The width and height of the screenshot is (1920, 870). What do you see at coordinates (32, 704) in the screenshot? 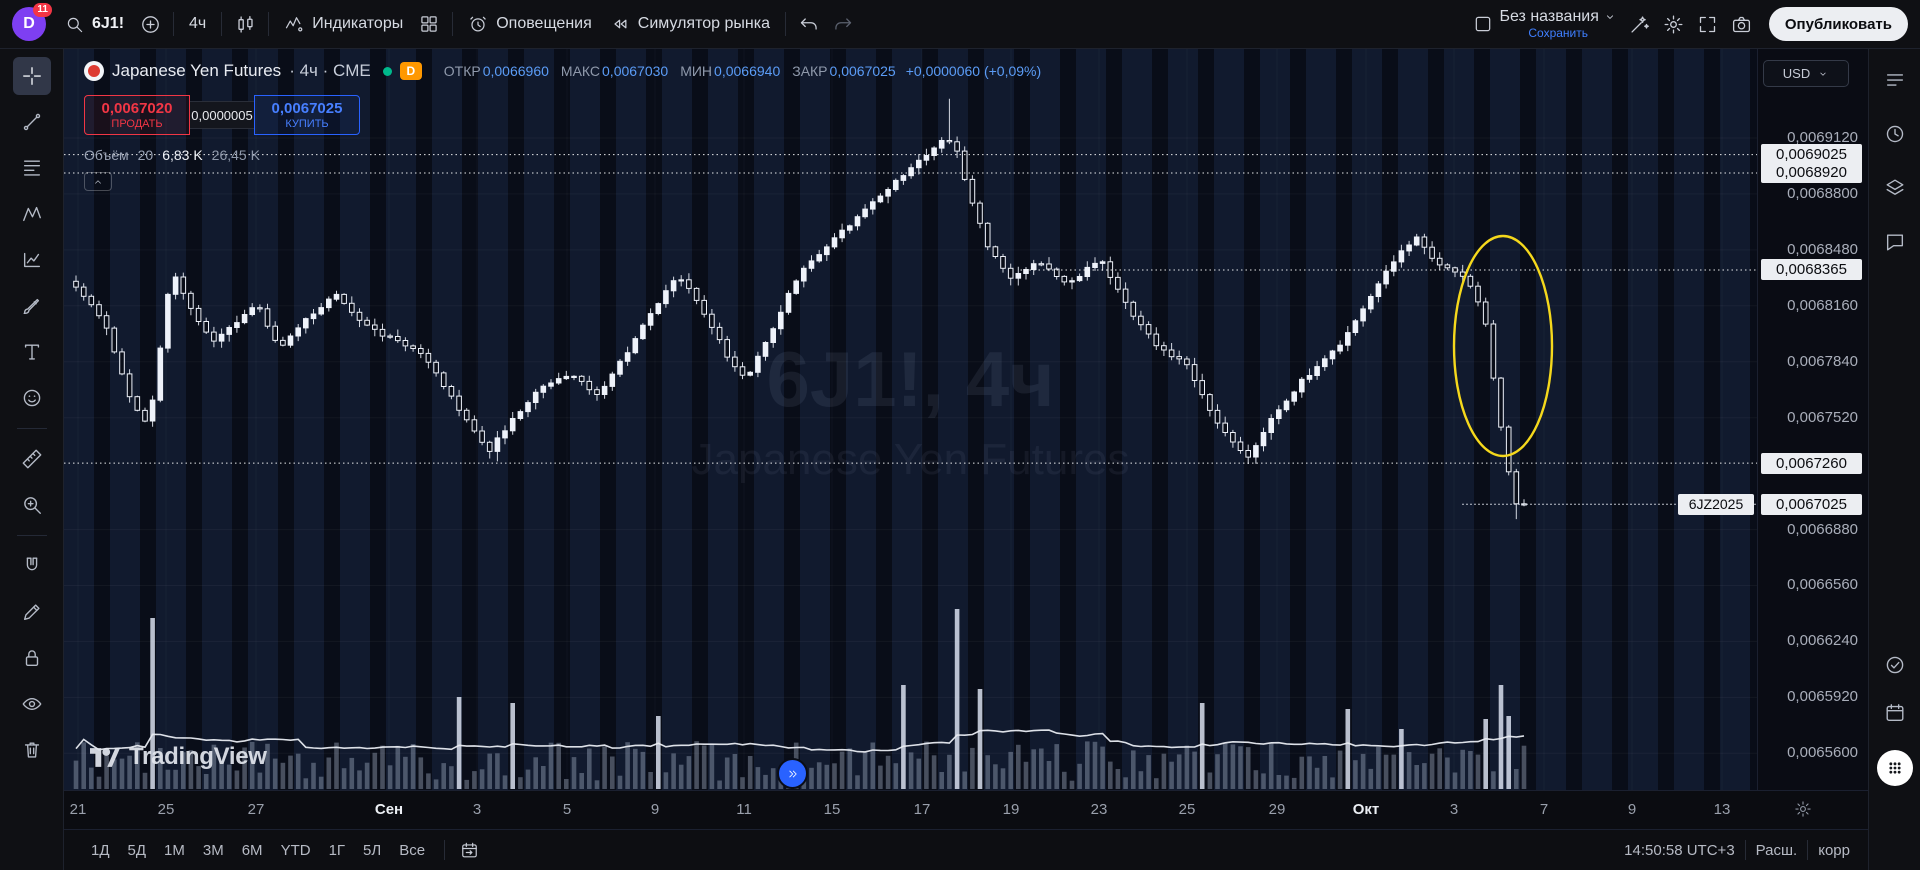
I see `hide-tool` at bounding box center [32, 704].